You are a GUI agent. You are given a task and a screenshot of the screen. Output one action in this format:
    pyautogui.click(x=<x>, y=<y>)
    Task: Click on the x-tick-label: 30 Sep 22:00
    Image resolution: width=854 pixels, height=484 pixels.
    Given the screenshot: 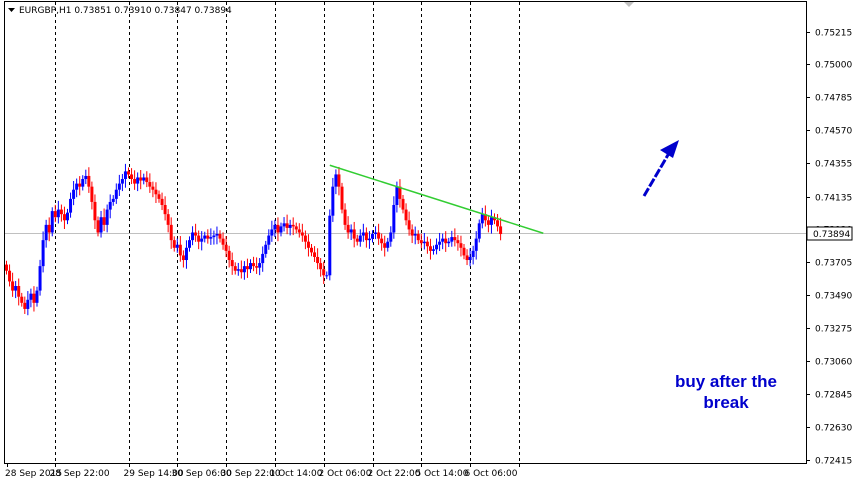 What is the action you would take?
    pyautogui.click(x=251, y=474)
    